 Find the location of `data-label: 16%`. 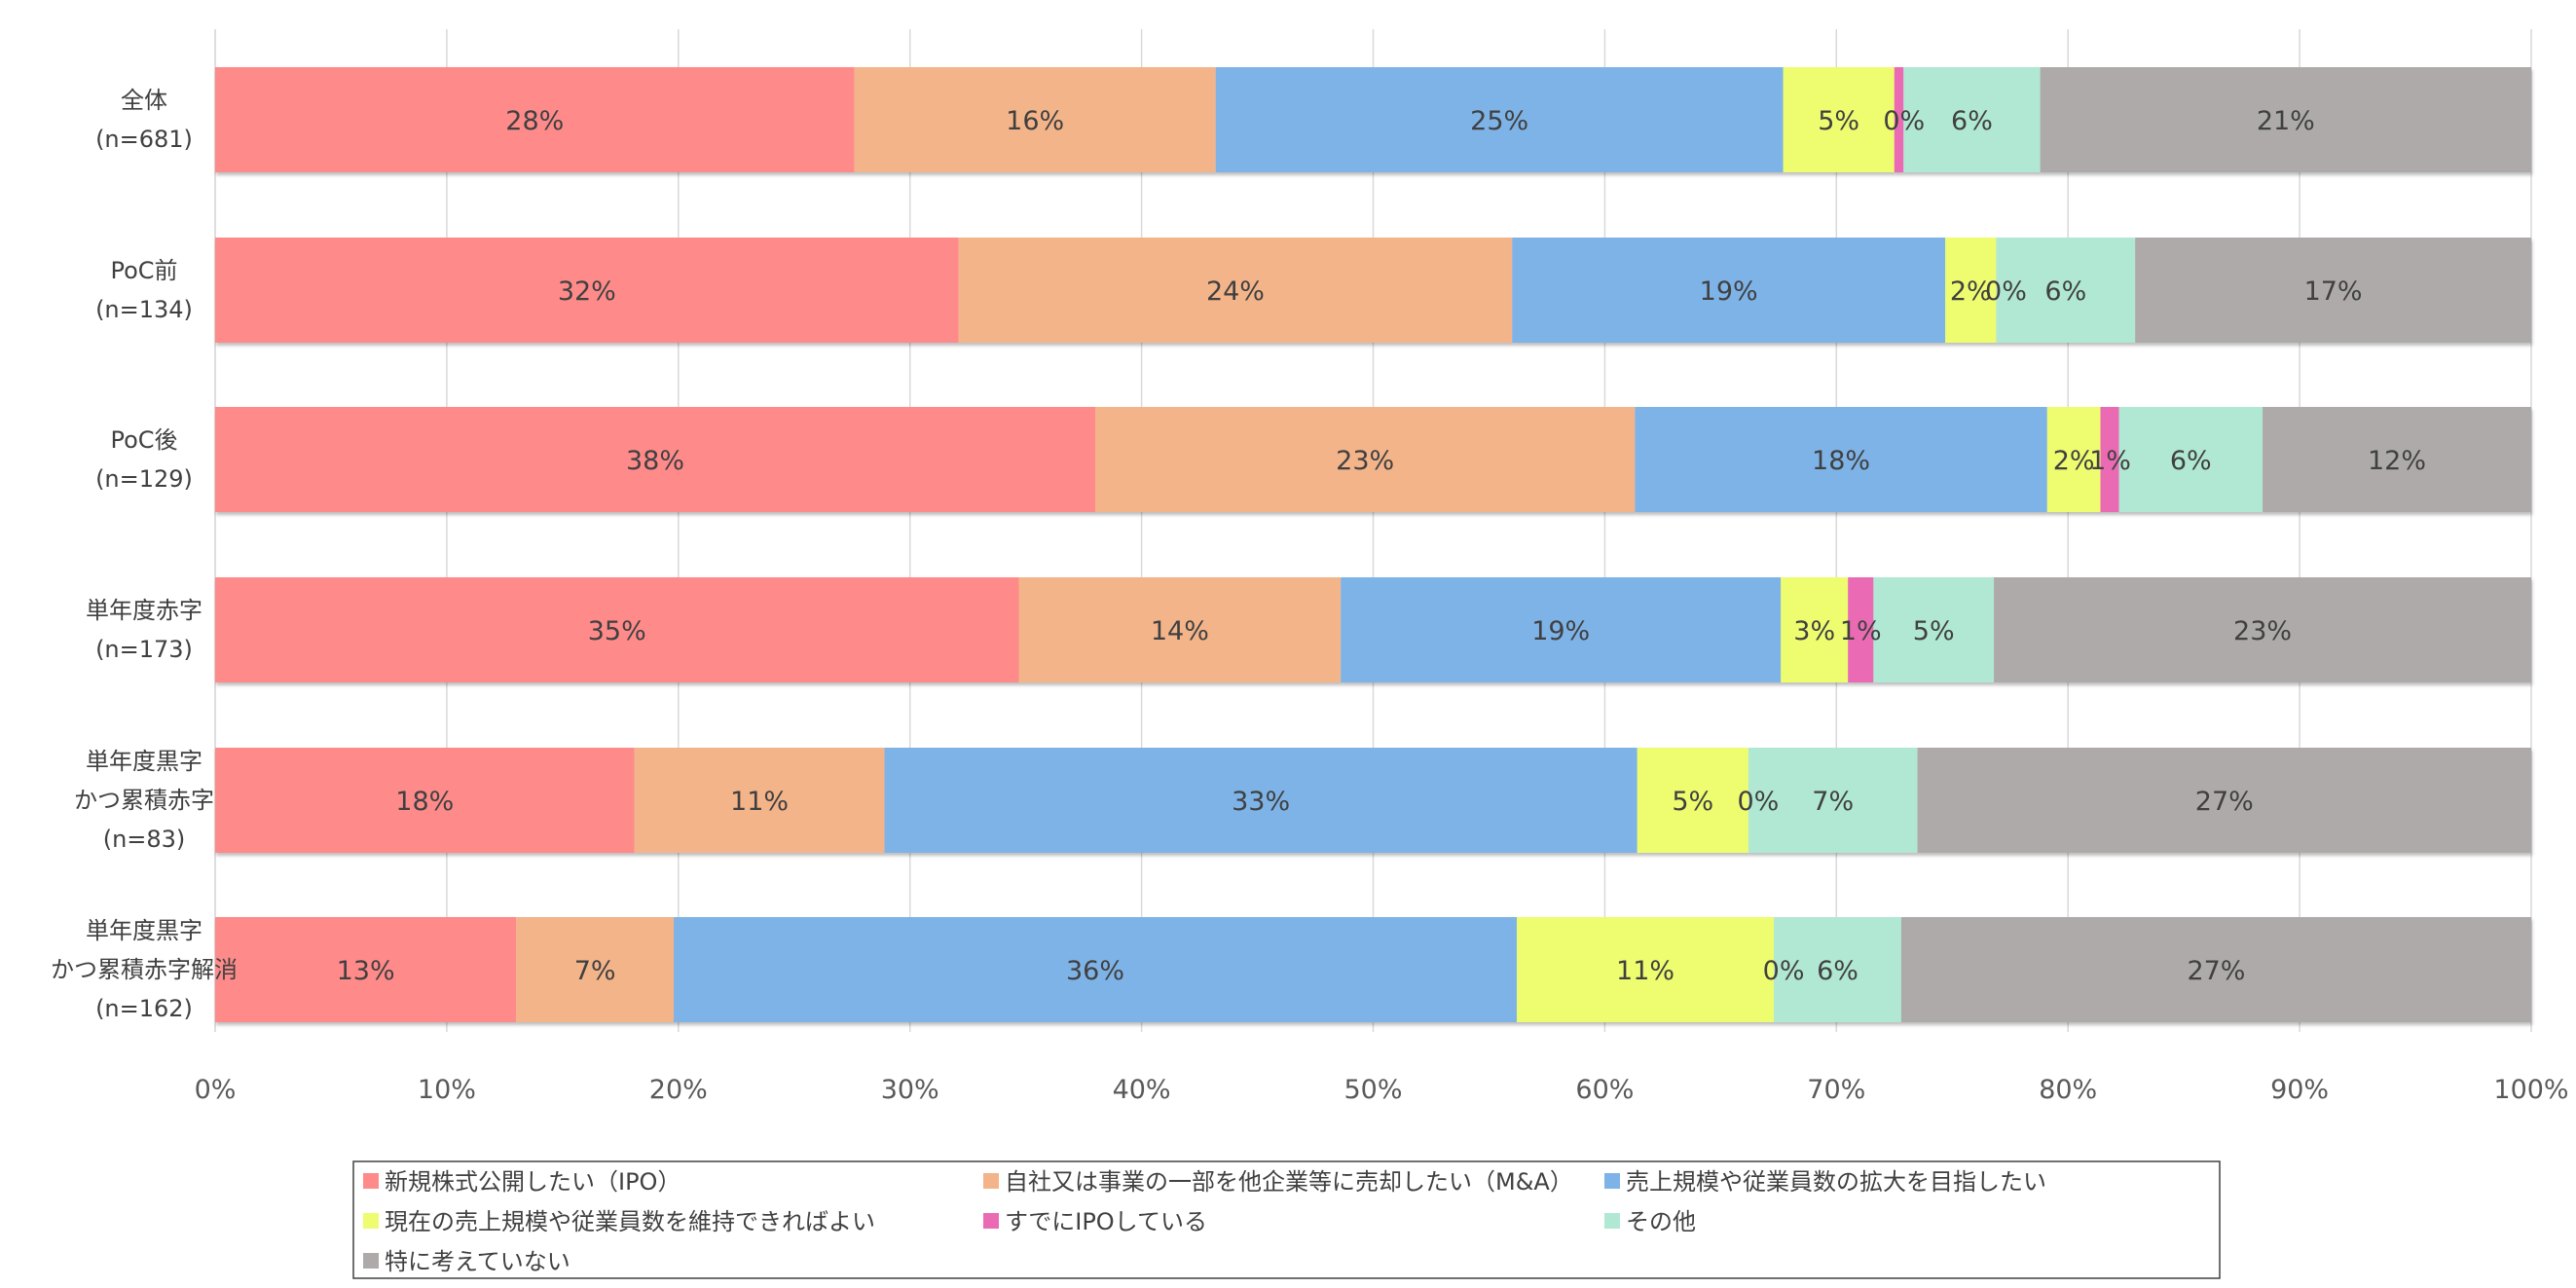

data-label: 16% is located at coordinates (1035, 121).